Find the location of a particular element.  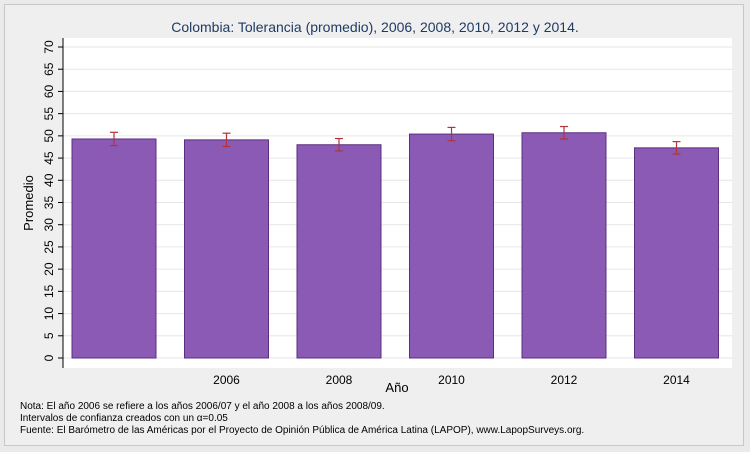

error-bars is located at coordinates (395, 140).